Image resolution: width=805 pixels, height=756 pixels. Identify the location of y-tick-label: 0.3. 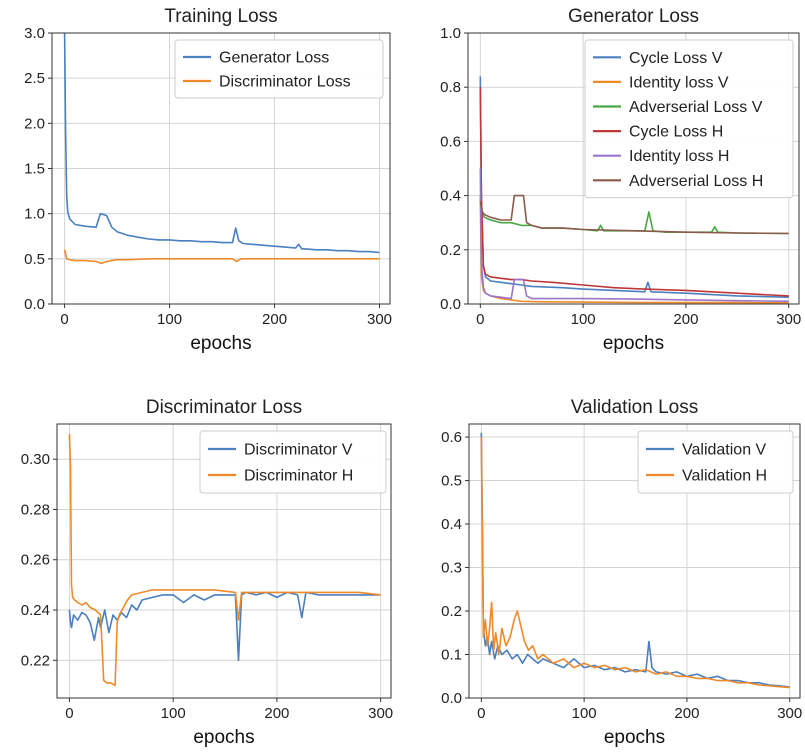
(451, 568).